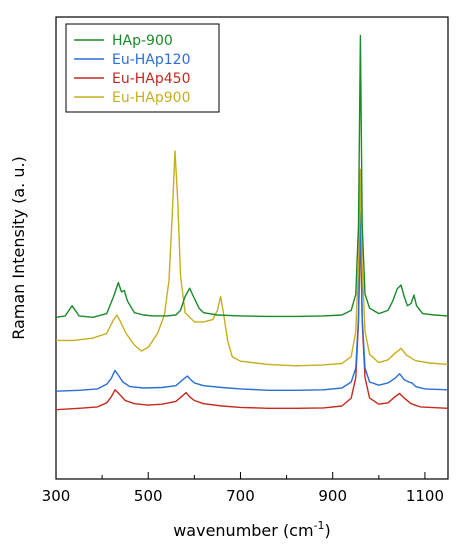 Image resolution: width=458 pixels, height=550 pixels. What do you see at coordinates (142, 41) in the screenshot?
I see `legend-label: HAp-900` at bounding box center [142, 41].